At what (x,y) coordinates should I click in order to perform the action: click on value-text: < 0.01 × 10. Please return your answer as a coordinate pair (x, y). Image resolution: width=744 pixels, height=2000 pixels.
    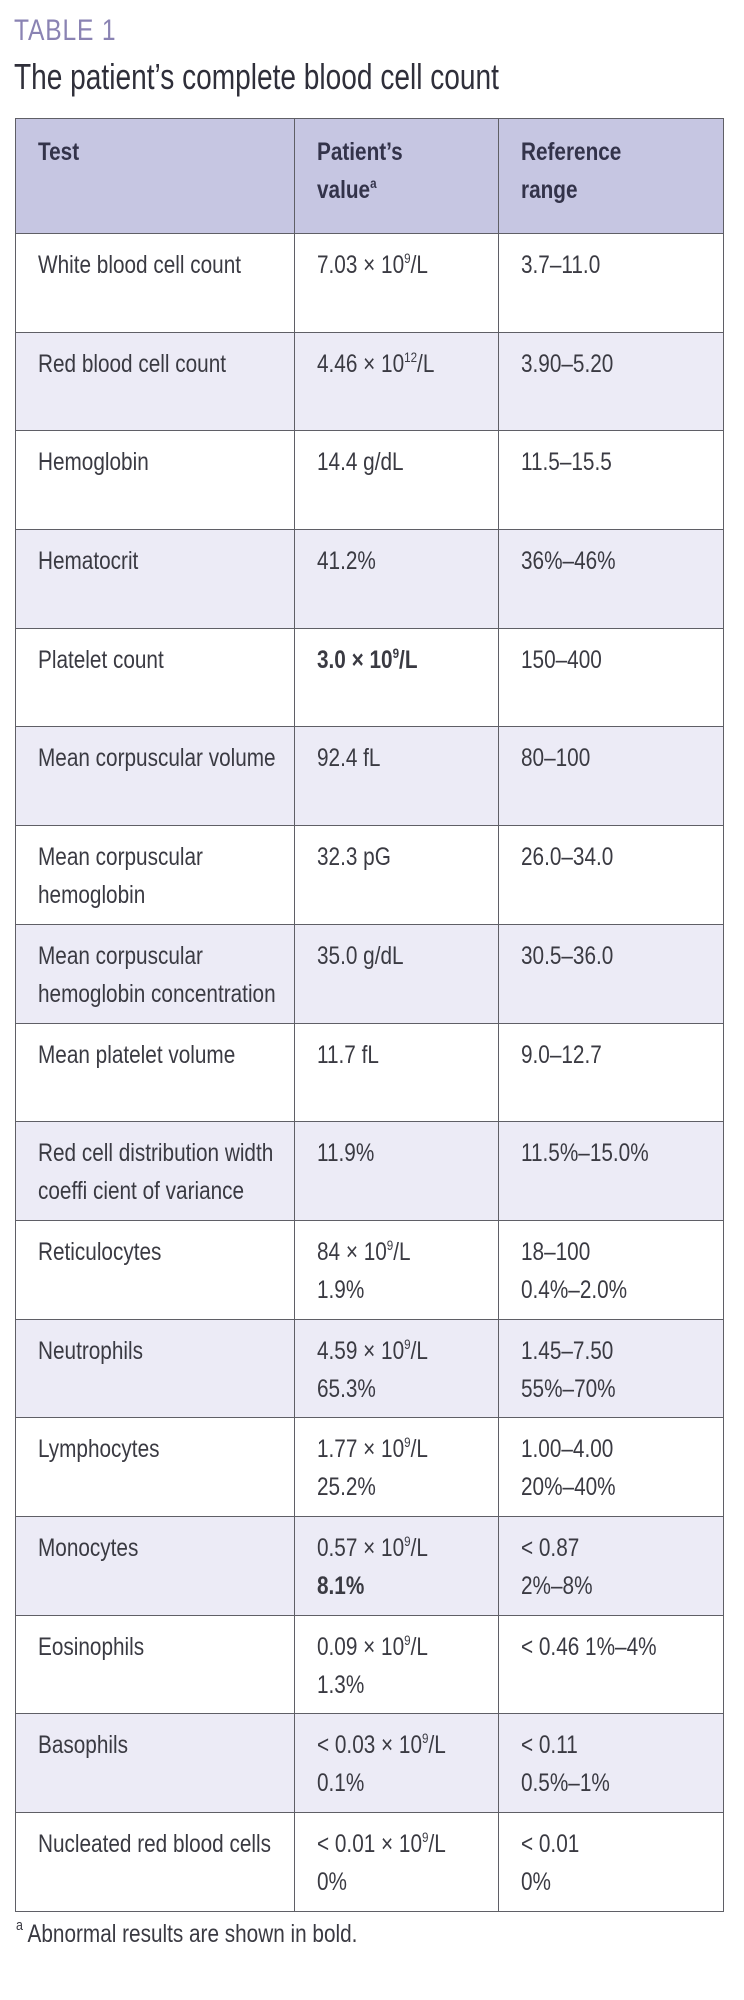
    Looking at the image, I should click on (370, 1844).